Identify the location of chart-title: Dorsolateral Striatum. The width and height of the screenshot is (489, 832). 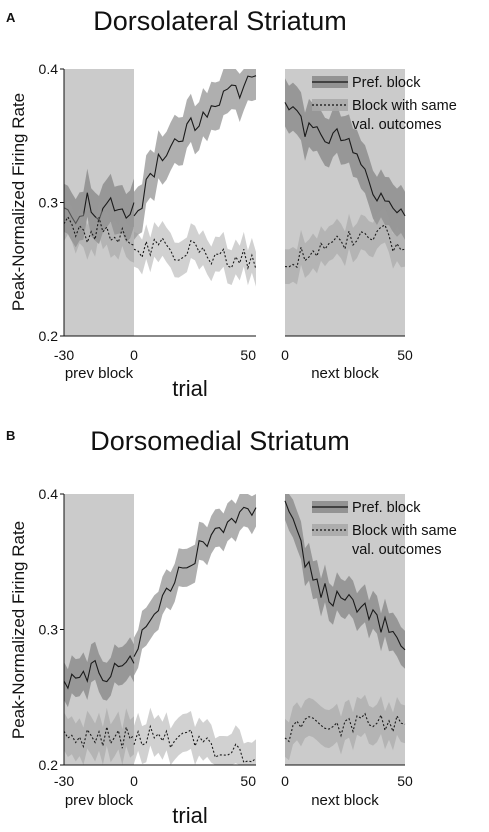
(220, 21).